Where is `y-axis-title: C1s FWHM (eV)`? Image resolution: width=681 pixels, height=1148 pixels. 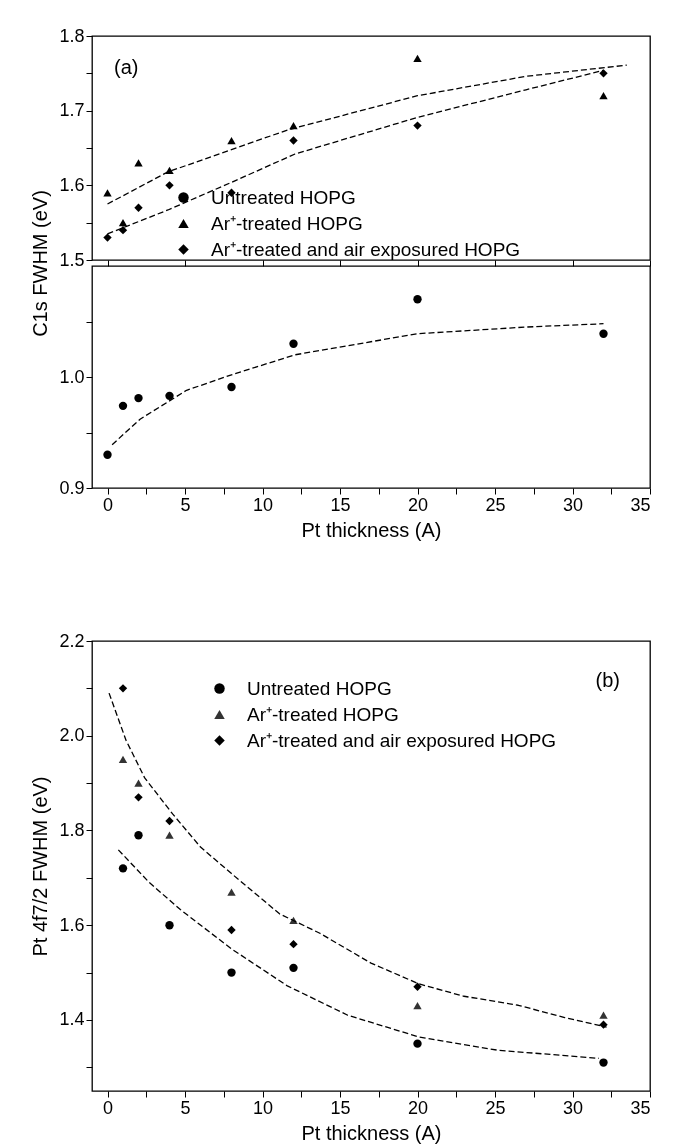
y-axis-title: C1s FWHM (eV) is located at coordinates (40, 263).